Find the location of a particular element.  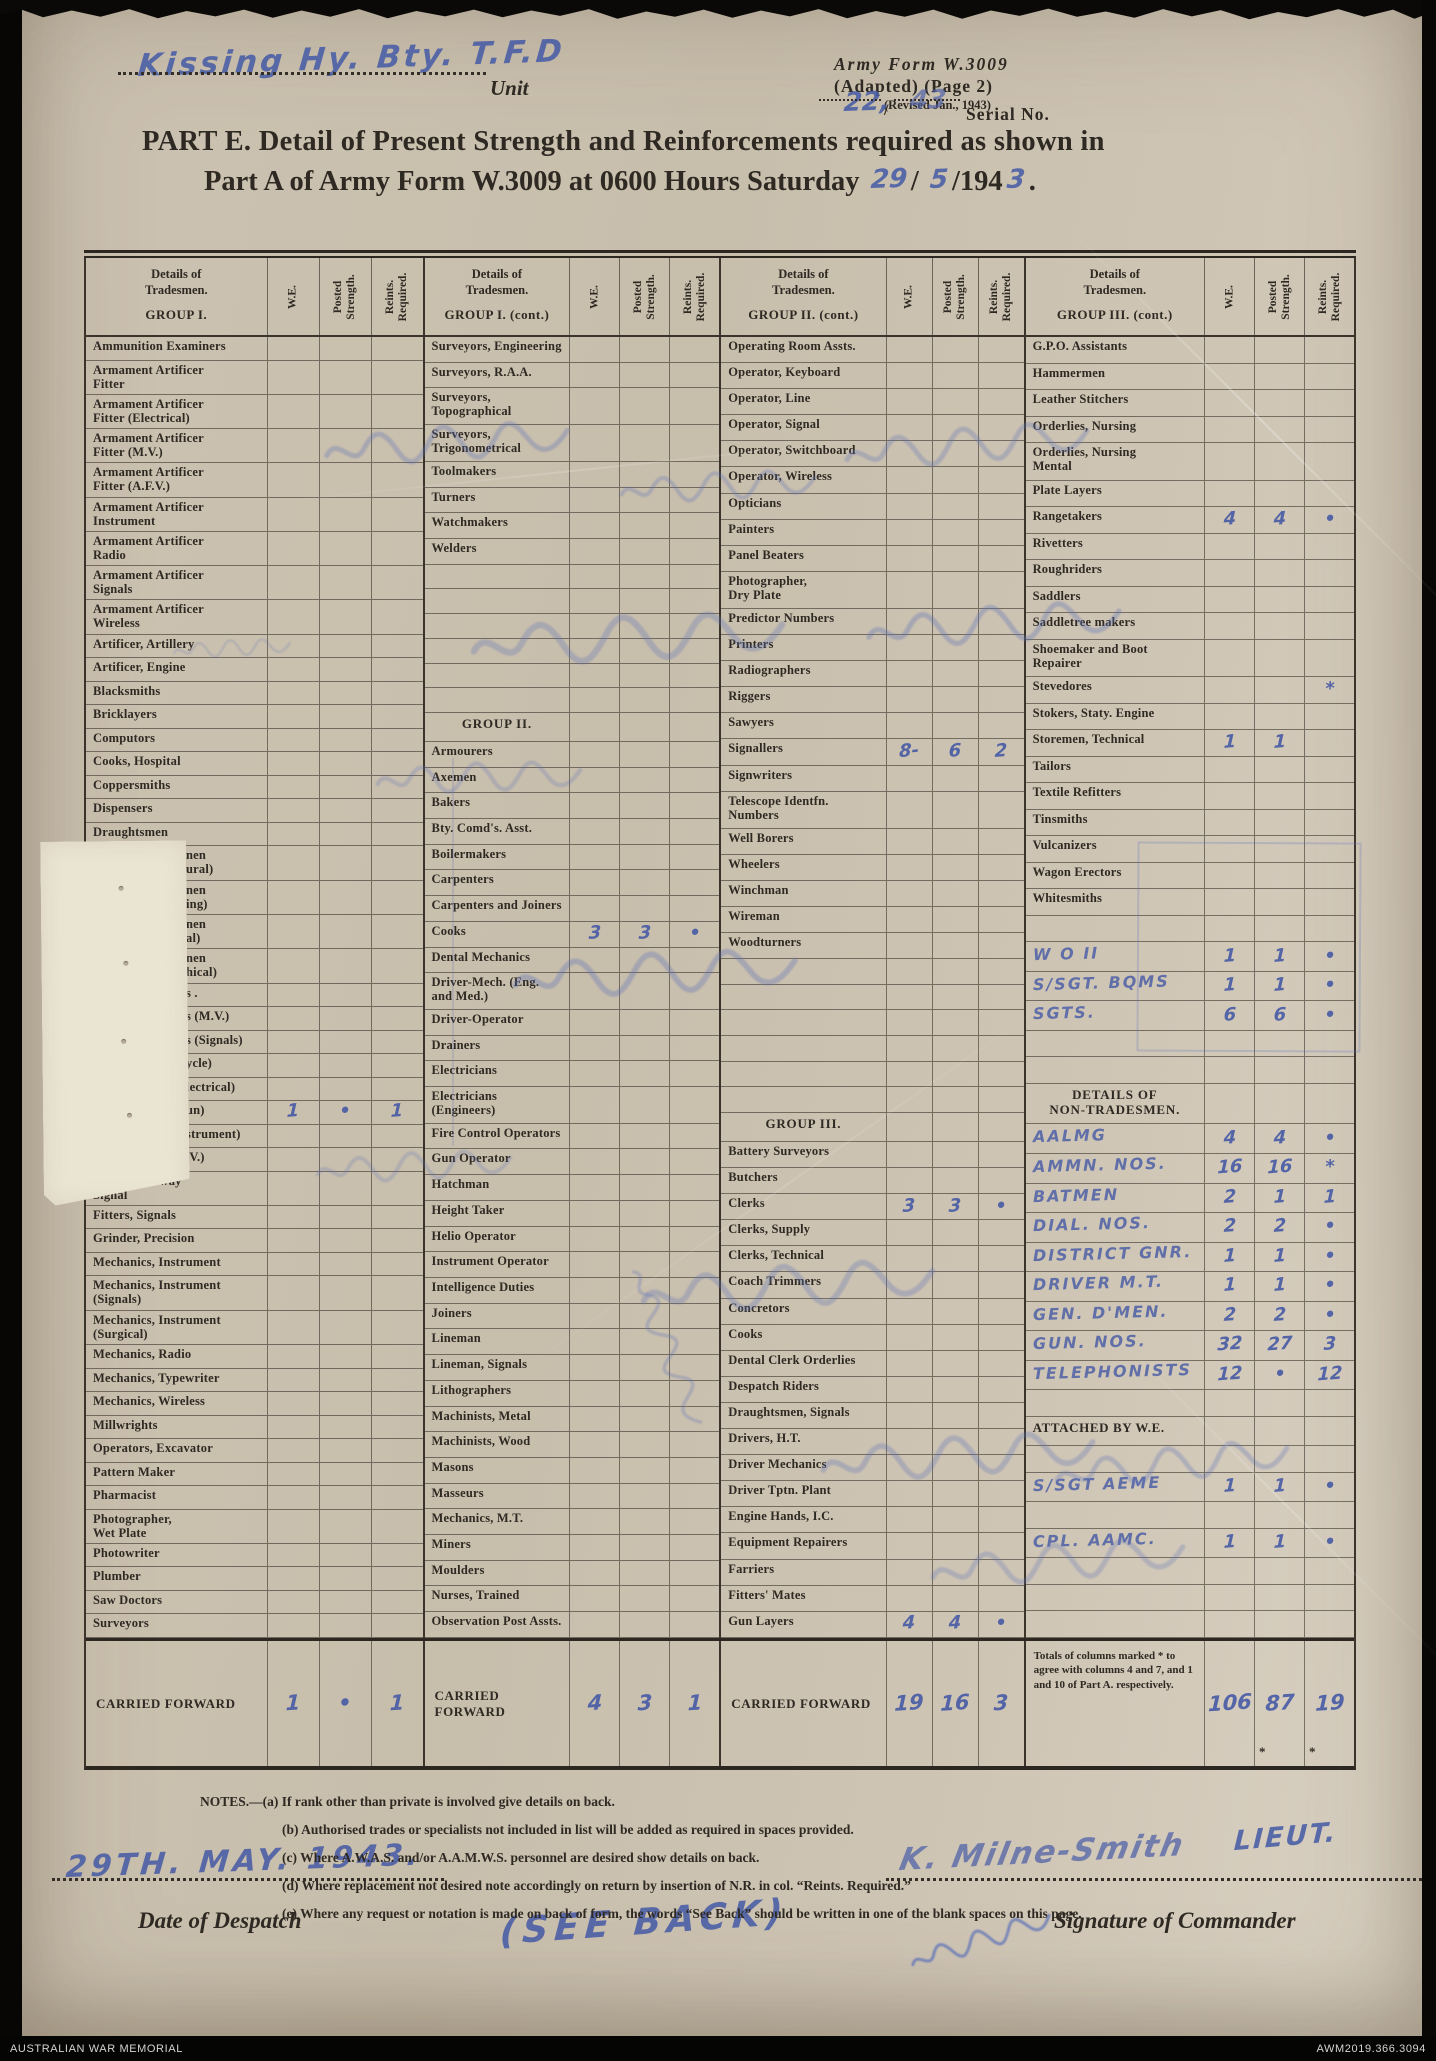

trade-name: G.P.O. Assistants is located at coordinates (1080, 346).